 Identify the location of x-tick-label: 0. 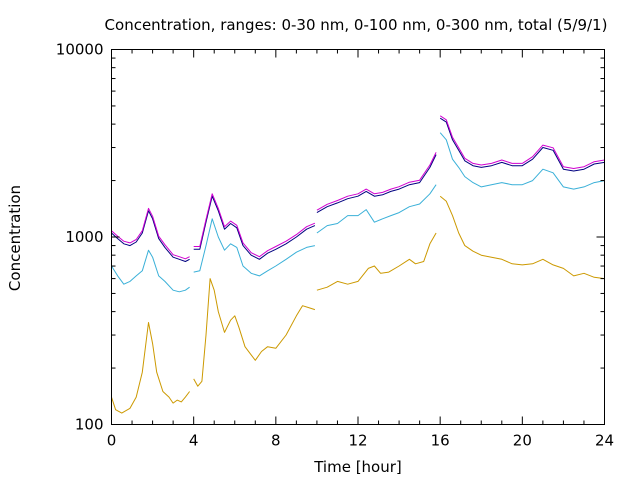
(112, 441).